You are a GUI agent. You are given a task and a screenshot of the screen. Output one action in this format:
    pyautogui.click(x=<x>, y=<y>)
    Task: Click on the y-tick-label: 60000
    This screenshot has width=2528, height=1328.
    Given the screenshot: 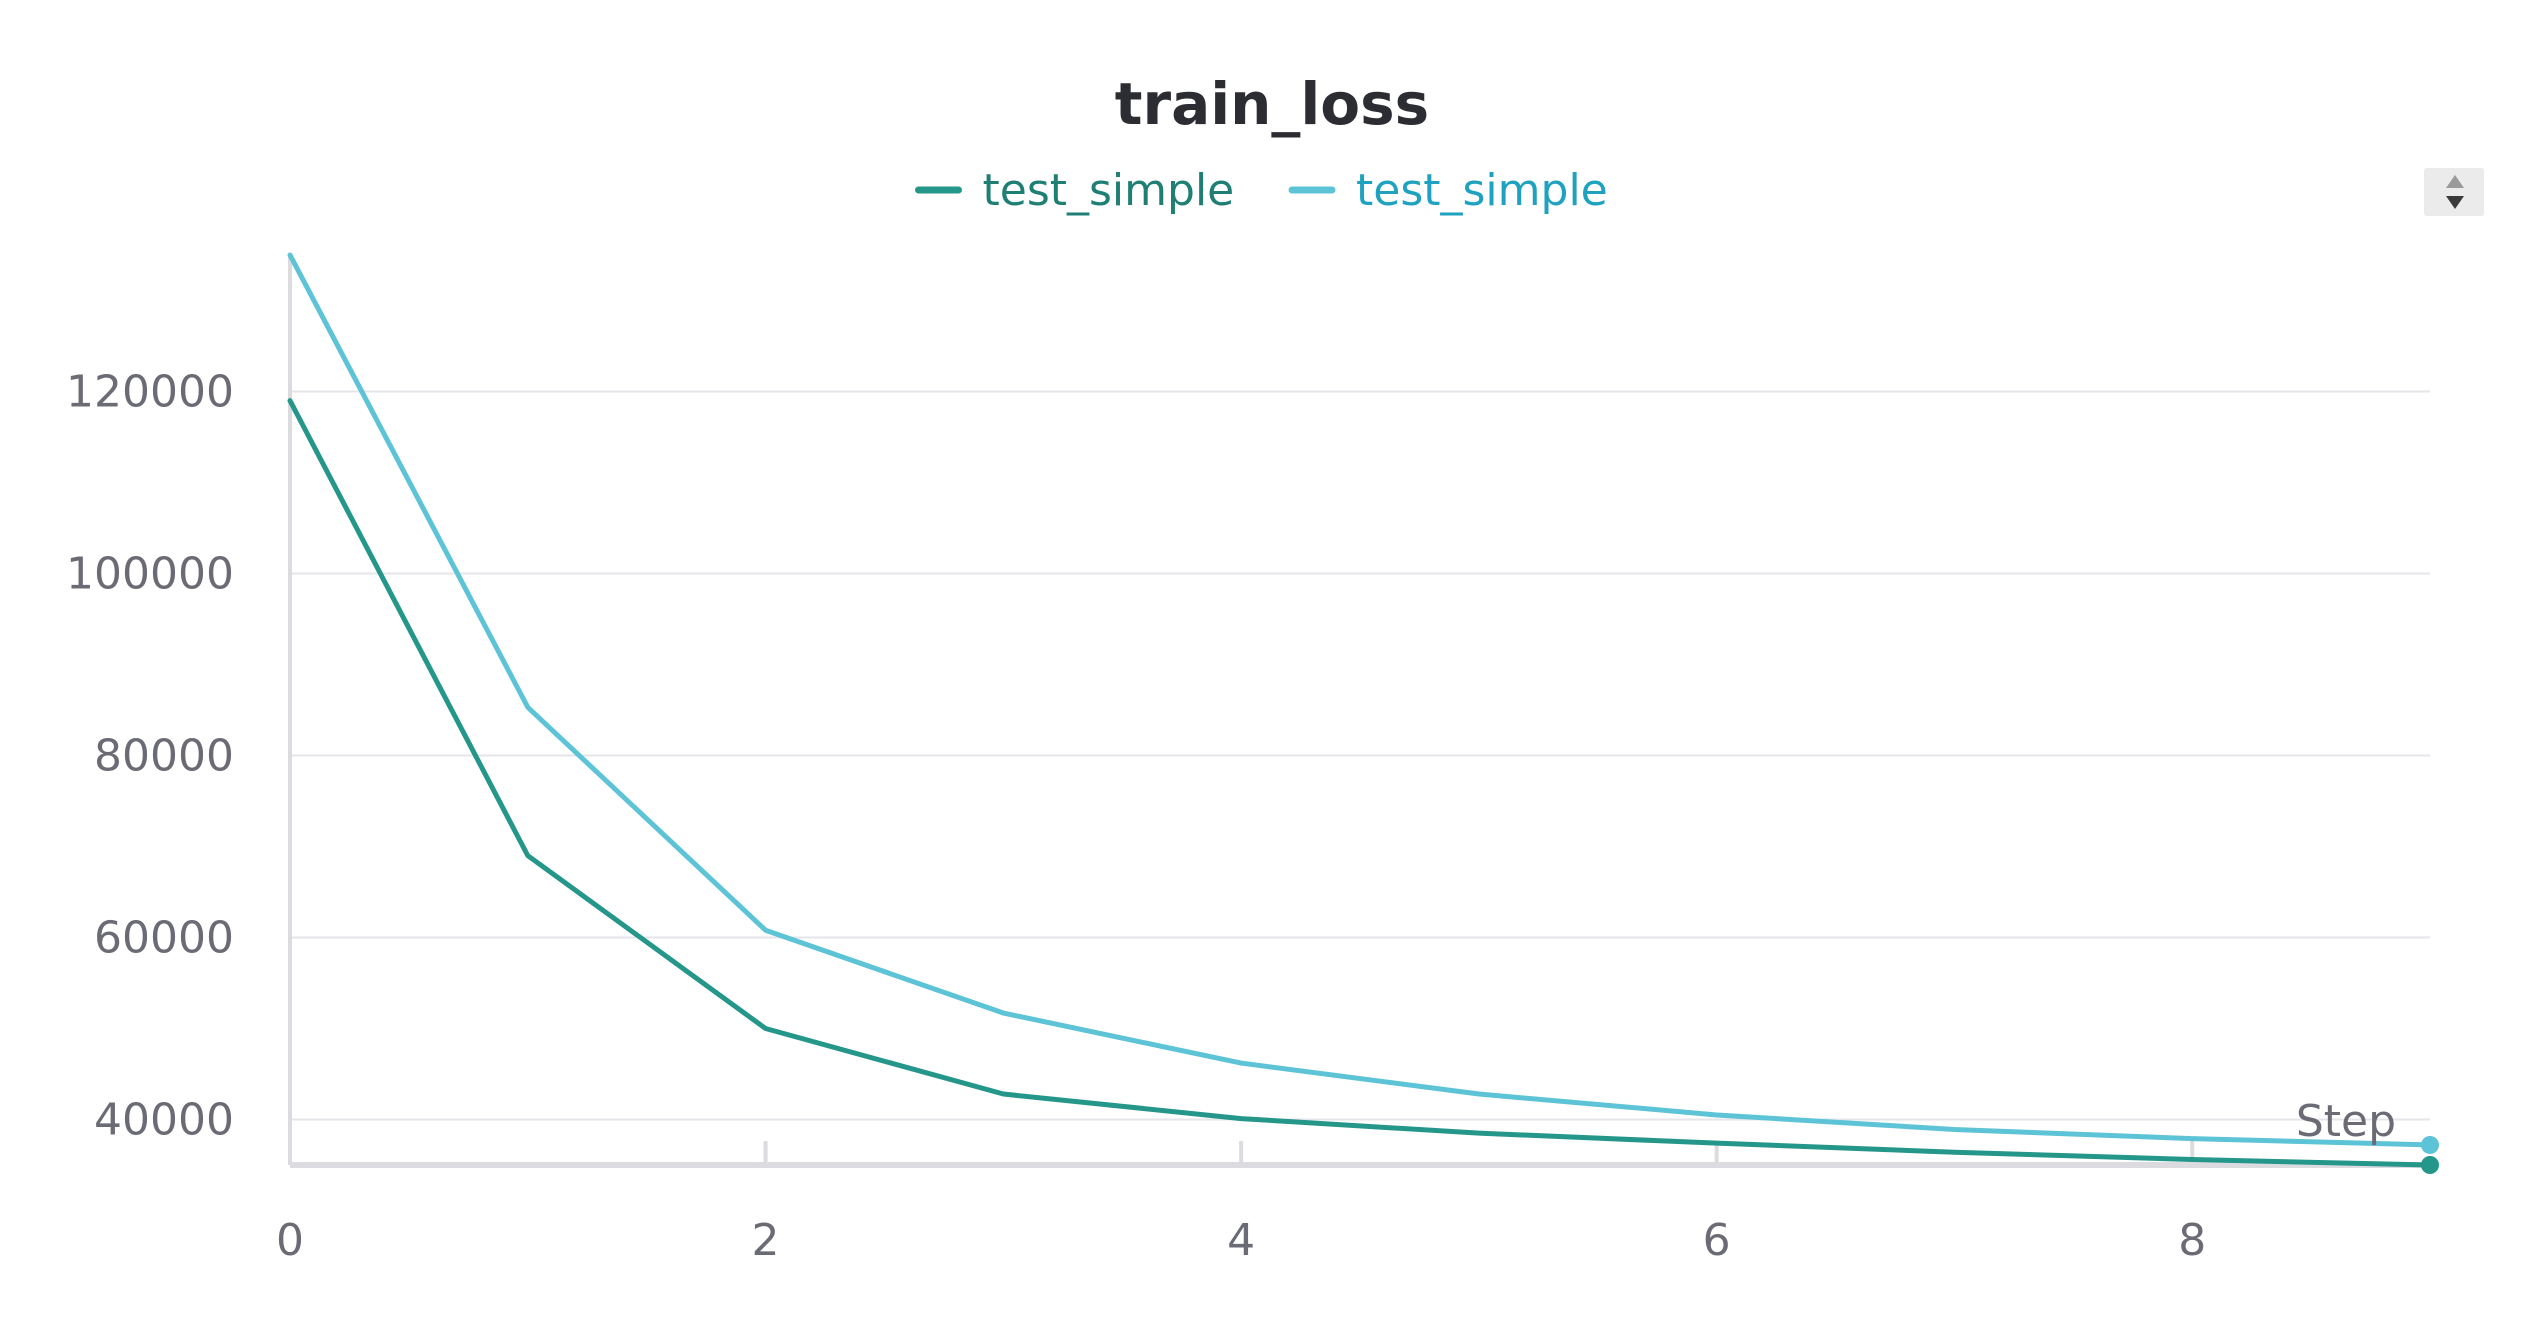 What is the action you would take?
    pyautogui.click(x=164, y=938)
    